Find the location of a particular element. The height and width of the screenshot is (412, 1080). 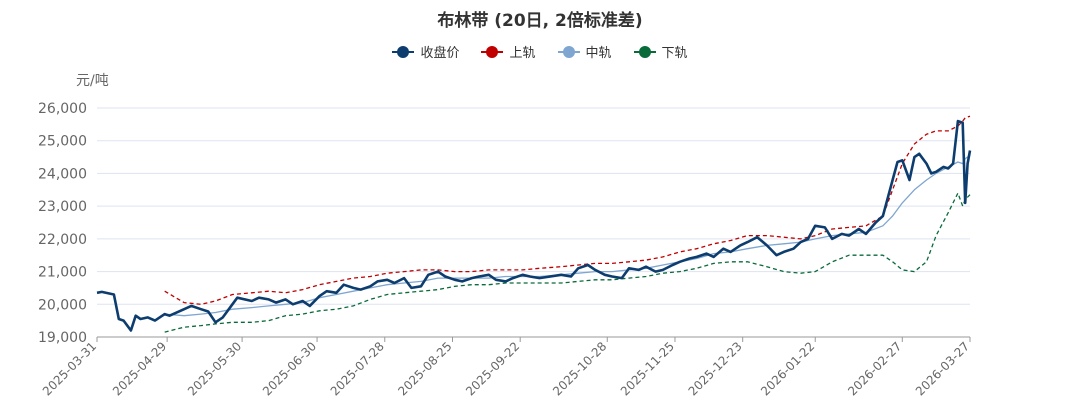

legend-swatch-upper is located at coordinates (492, 52).